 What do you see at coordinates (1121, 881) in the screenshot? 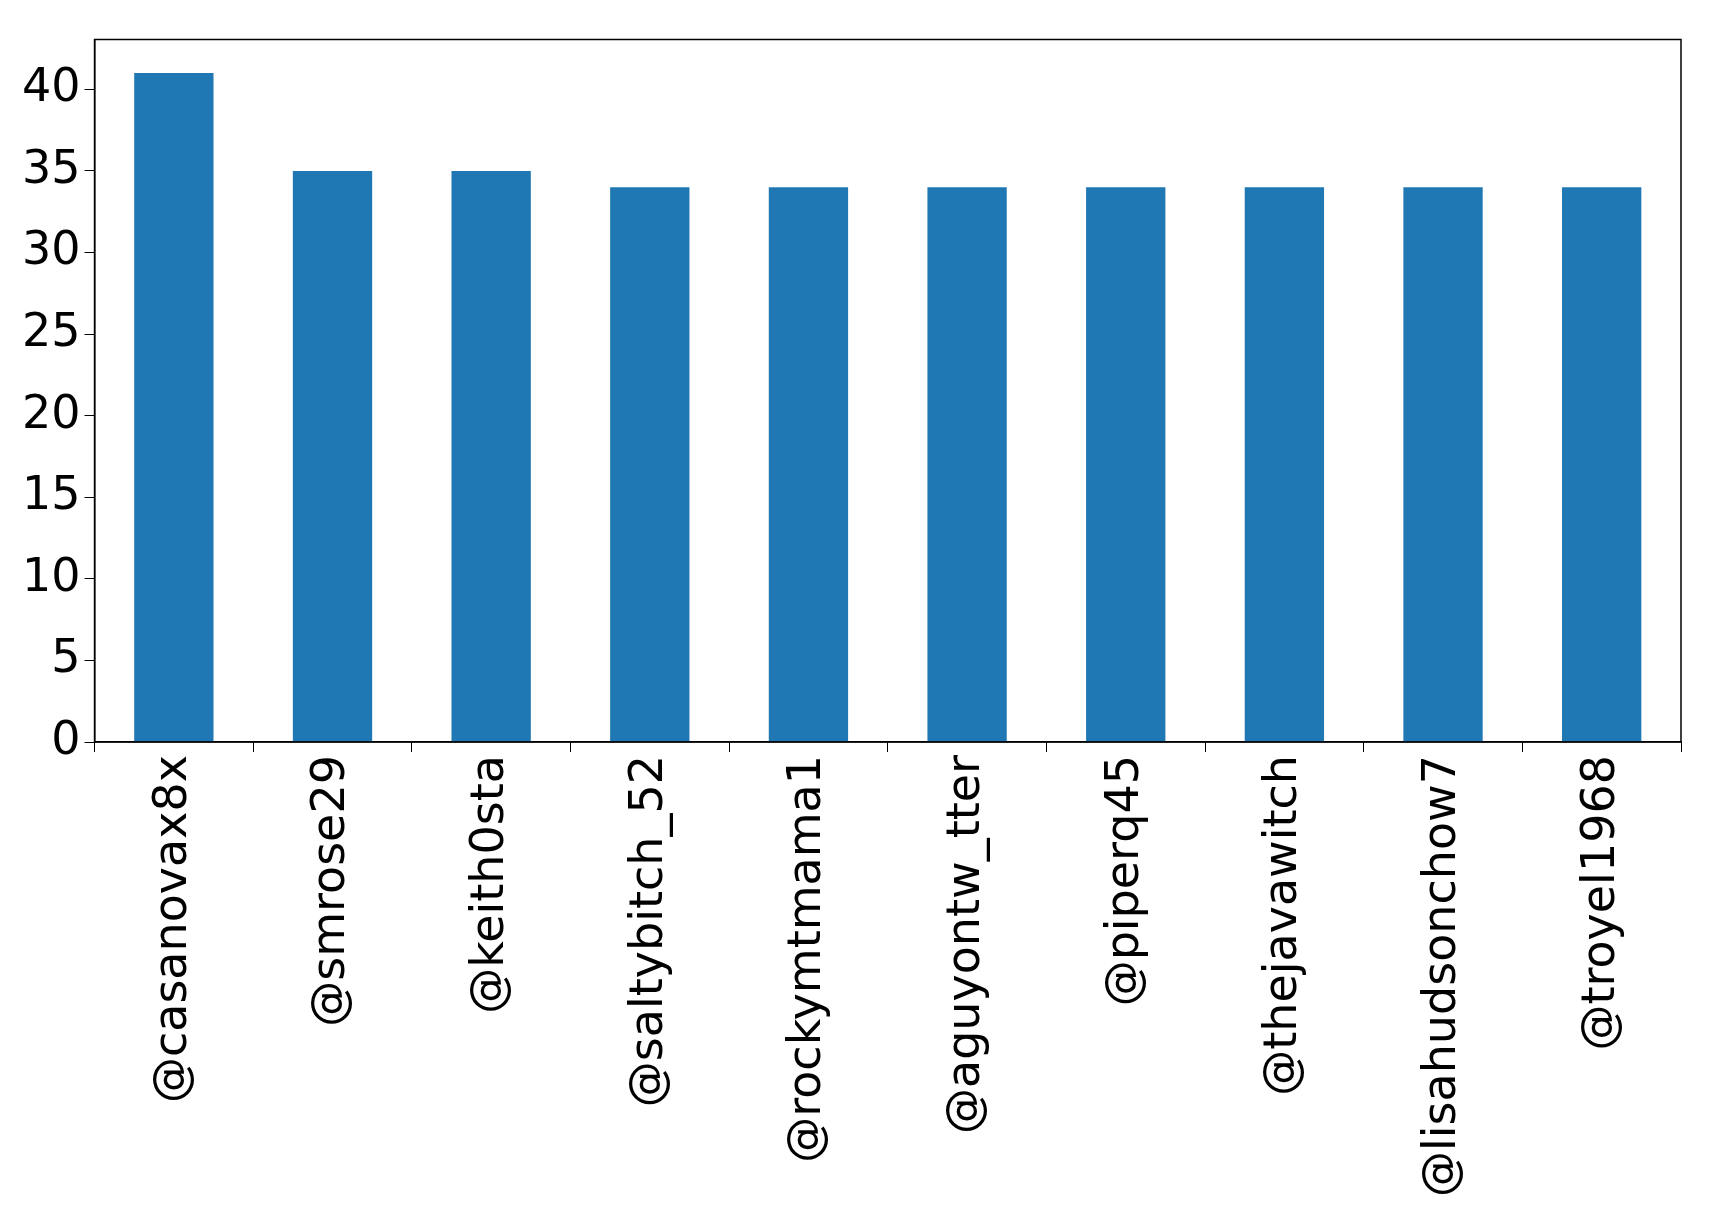
I see `x-tick-label: @piperq45` at bounding box center [1121, 881].